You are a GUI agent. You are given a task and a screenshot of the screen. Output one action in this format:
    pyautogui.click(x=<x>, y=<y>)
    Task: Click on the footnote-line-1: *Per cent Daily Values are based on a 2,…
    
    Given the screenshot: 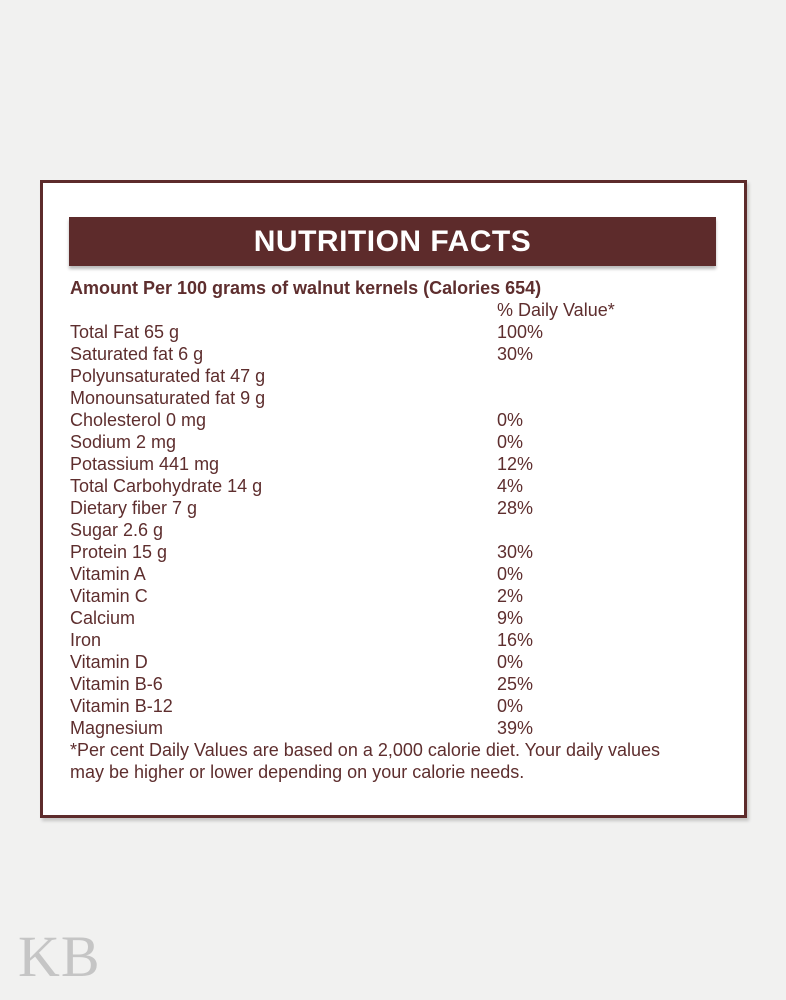 What is the action you would take?
    pyautogui.click(x=365, y=750)
    